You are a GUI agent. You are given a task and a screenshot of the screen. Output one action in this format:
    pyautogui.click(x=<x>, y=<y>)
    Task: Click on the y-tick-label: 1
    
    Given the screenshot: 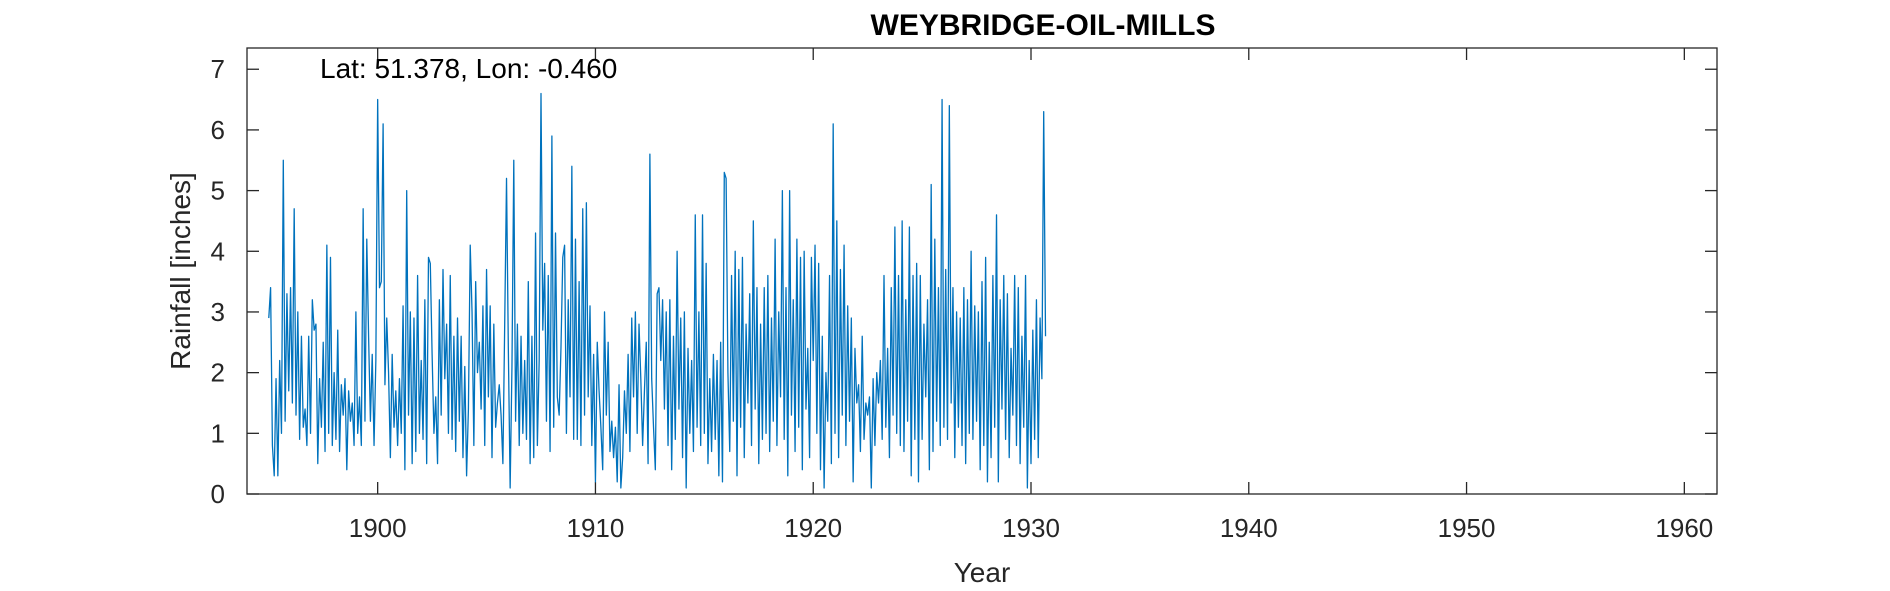 What is the action you would take?
    pyautogui.click(x=218, y=433)
    